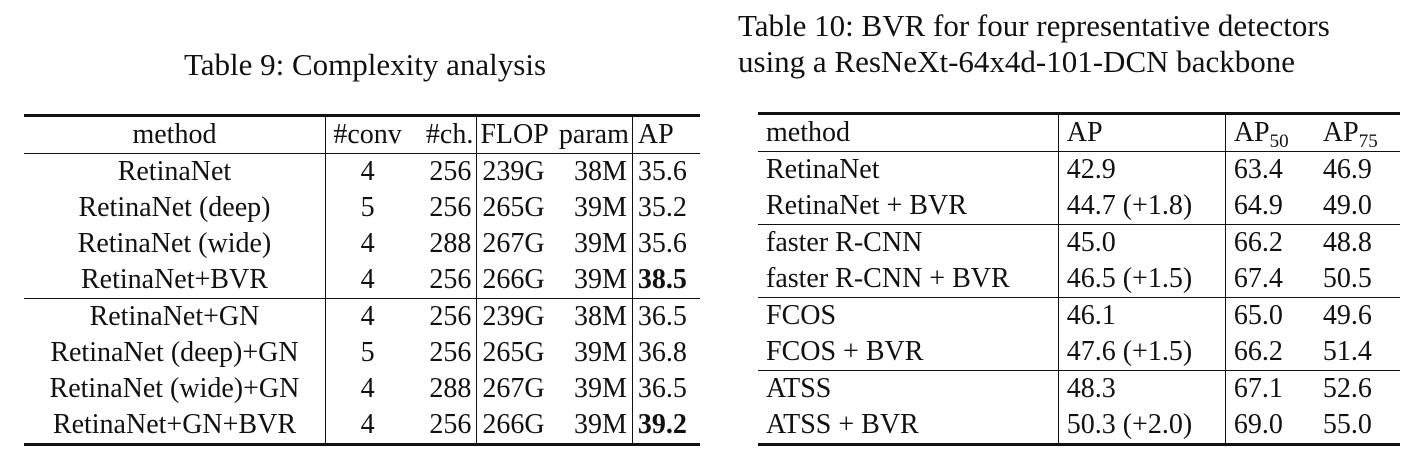 Image resolution: width=1428 pixels, height=460 pixels. I want to click on cell-ap75: 49.6, so click(1347, 315).